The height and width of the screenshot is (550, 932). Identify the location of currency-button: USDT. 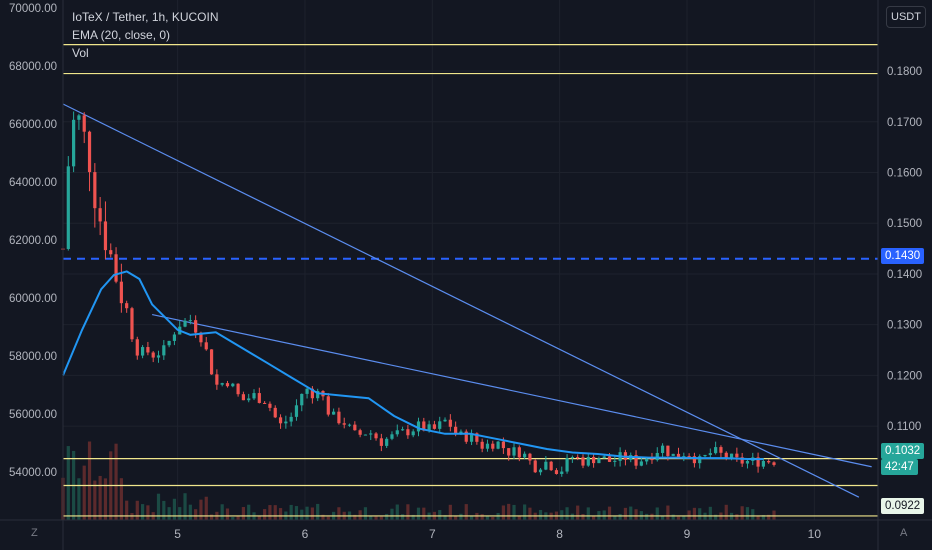
(906, 17).